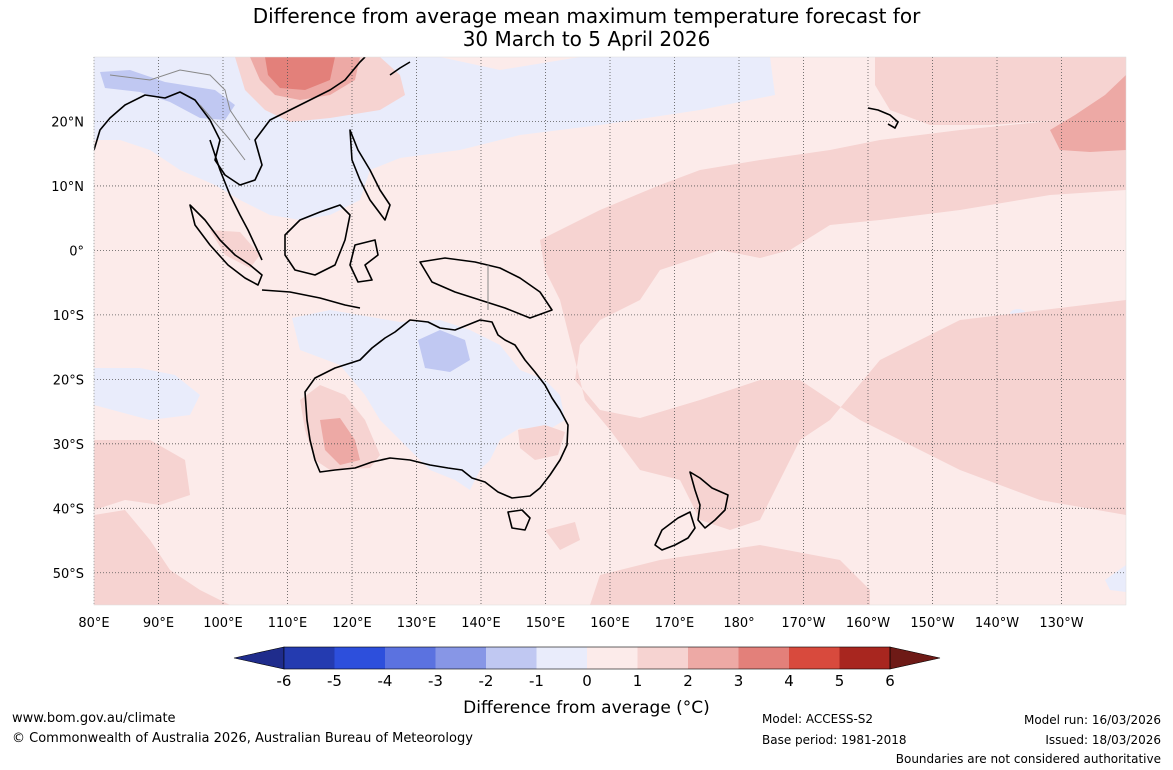 The height and width of the screenshot is (770, 1173). I want to click on colorbar-title-text: Difference from average (°C), so click(586, 708).